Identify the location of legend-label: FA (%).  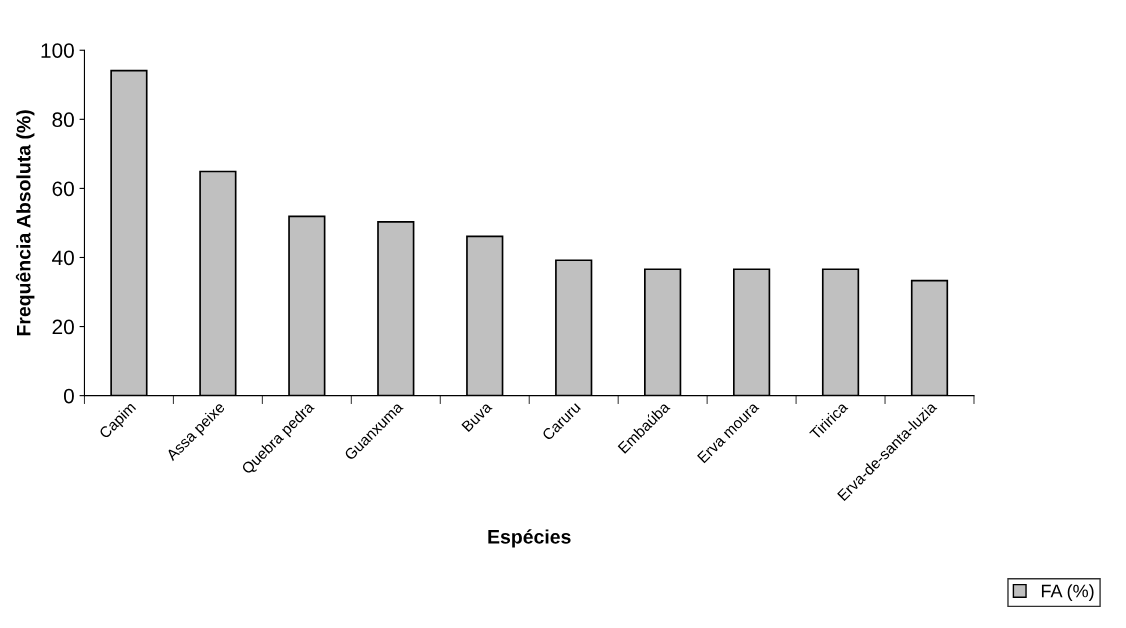
(1067, 592).